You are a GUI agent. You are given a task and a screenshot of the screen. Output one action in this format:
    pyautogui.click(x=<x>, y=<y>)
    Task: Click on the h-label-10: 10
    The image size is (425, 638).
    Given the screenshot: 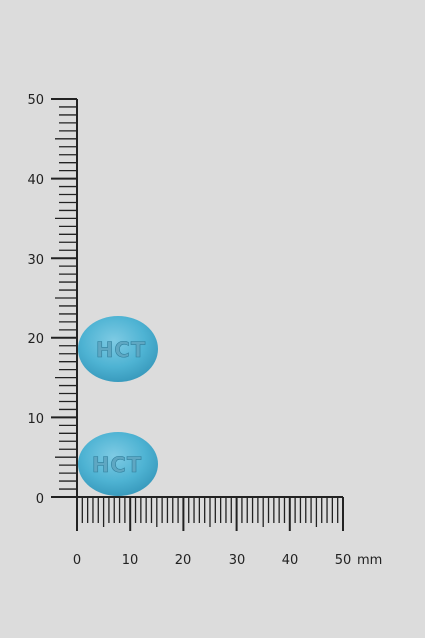 What is the action you would take?
    pyautogui.click(x=130, y=560)
    